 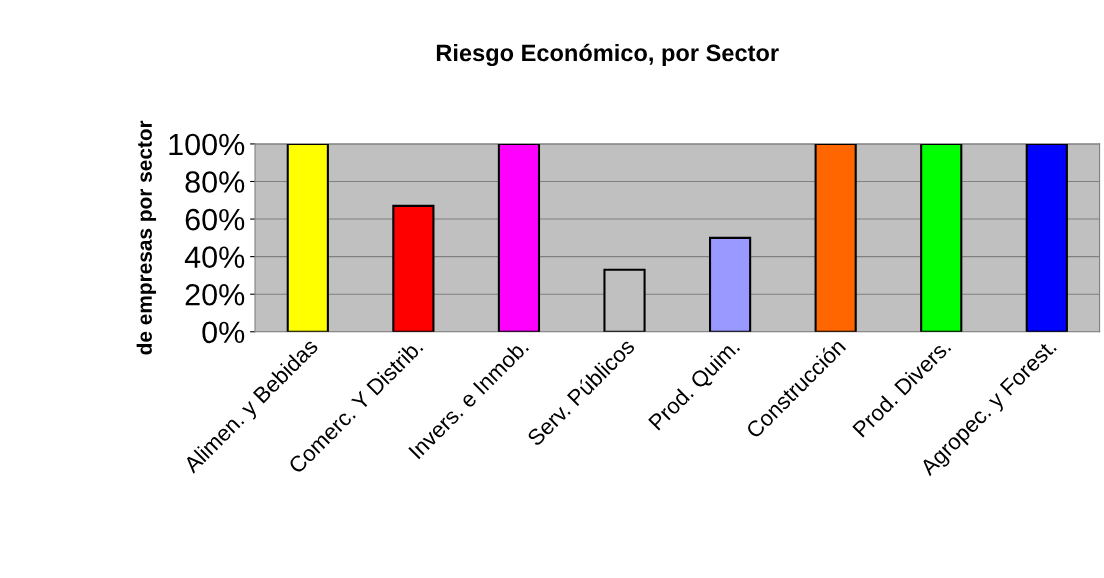 What do you see at coordinates (223, 332) in the screenshot?
I see `y-tick-label: 0%` at bounding box center [223, 332].